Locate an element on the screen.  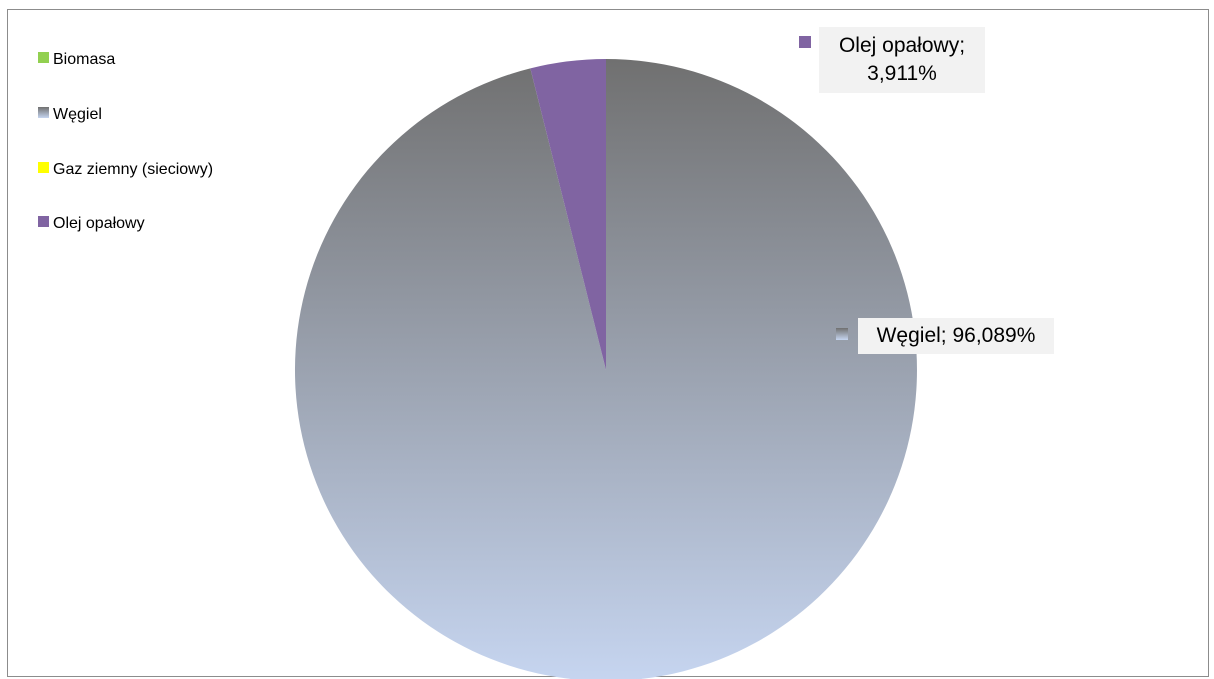
legend-item-wegiel: Węgiel is located at coordinates (70, 115).